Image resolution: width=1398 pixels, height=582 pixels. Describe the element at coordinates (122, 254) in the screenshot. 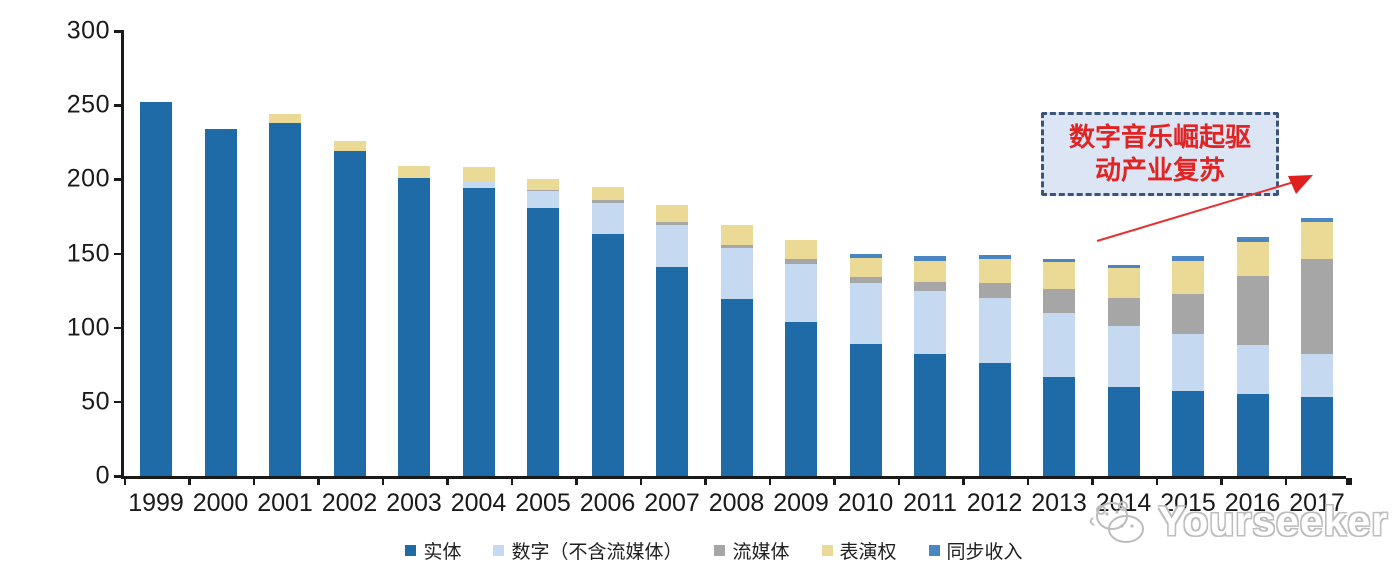

I see `y-axis-line` at that location.